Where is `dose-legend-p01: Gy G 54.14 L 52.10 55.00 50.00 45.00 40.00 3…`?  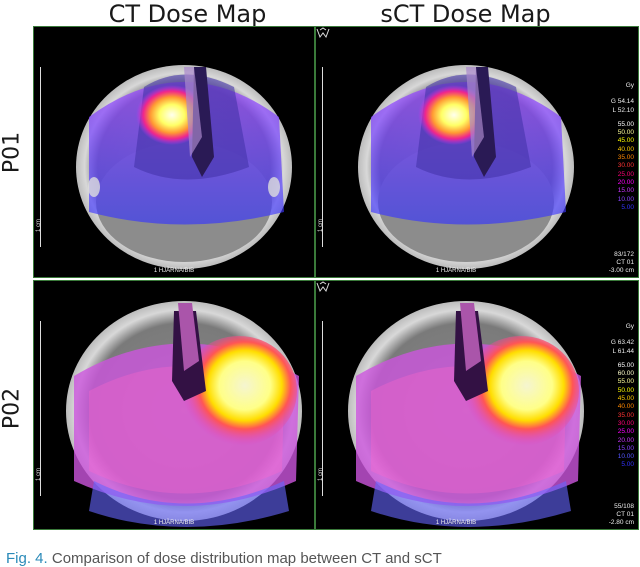
dose-legend-p01: Gy G 54.14 L 52.10 55.00 50.00 45.00 40.00 3… is located at coordinates (622, 147).